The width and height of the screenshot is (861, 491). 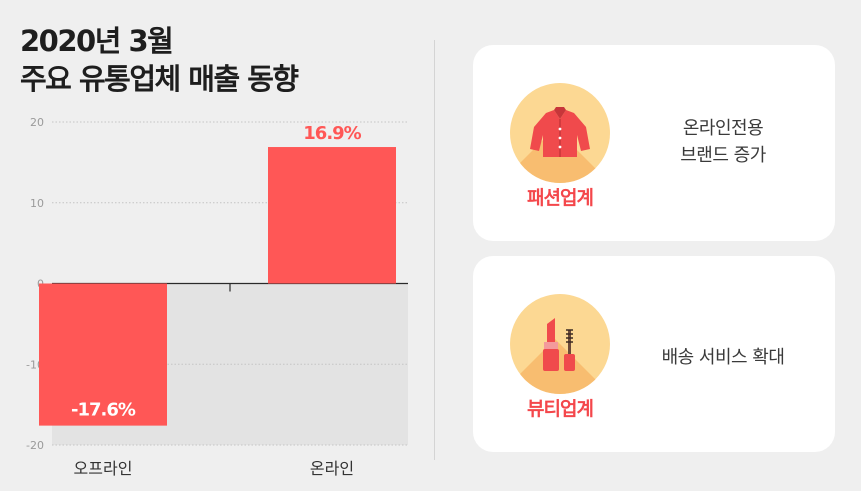 What do you see at coordinates (103, 468) in the screenshot?
I see `x-tick-label: 오프라인` at bounding box center [103, 468].